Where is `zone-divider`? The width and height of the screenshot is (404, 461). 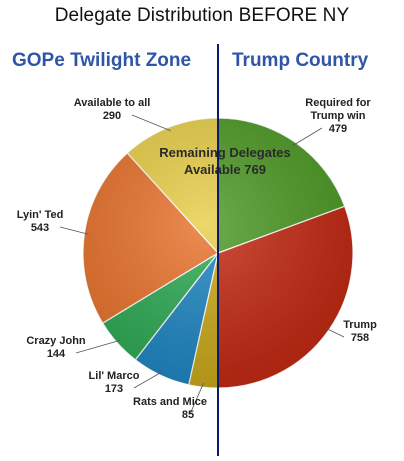
zone-divider is located at coordinates (218, 250).